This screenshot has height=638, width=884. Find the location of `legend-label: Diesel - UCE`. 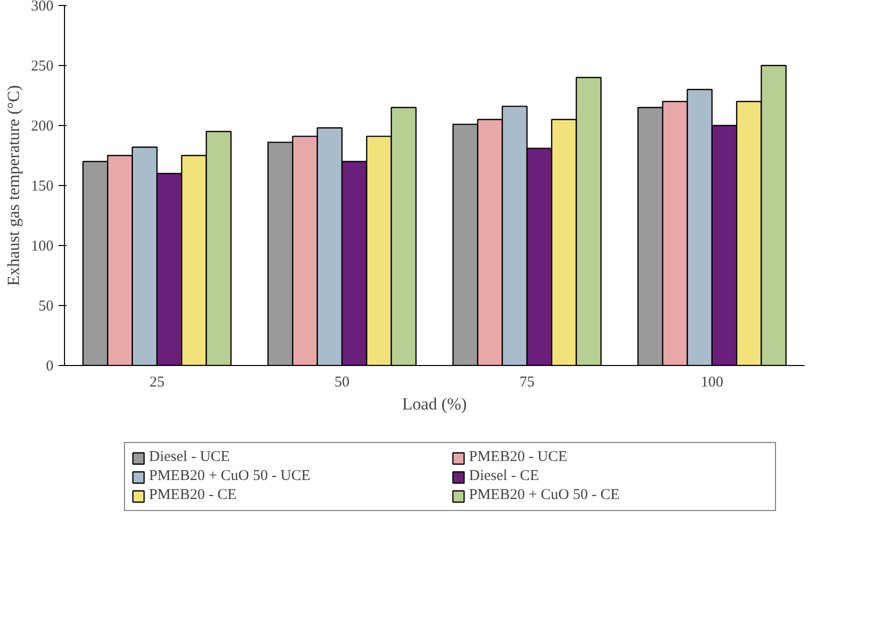

legend-label: Diesel - UCE is located at coordinates (190, 457).